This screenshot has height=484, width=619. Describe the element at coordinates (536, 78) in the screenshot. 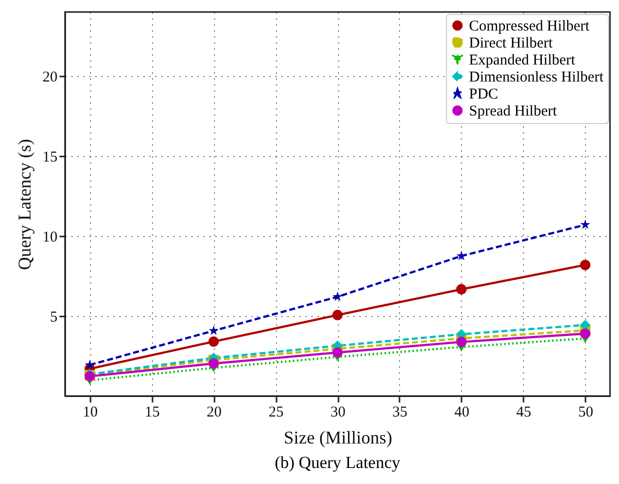

I see `legend-label: Dimensionless Hilbert` at that location.